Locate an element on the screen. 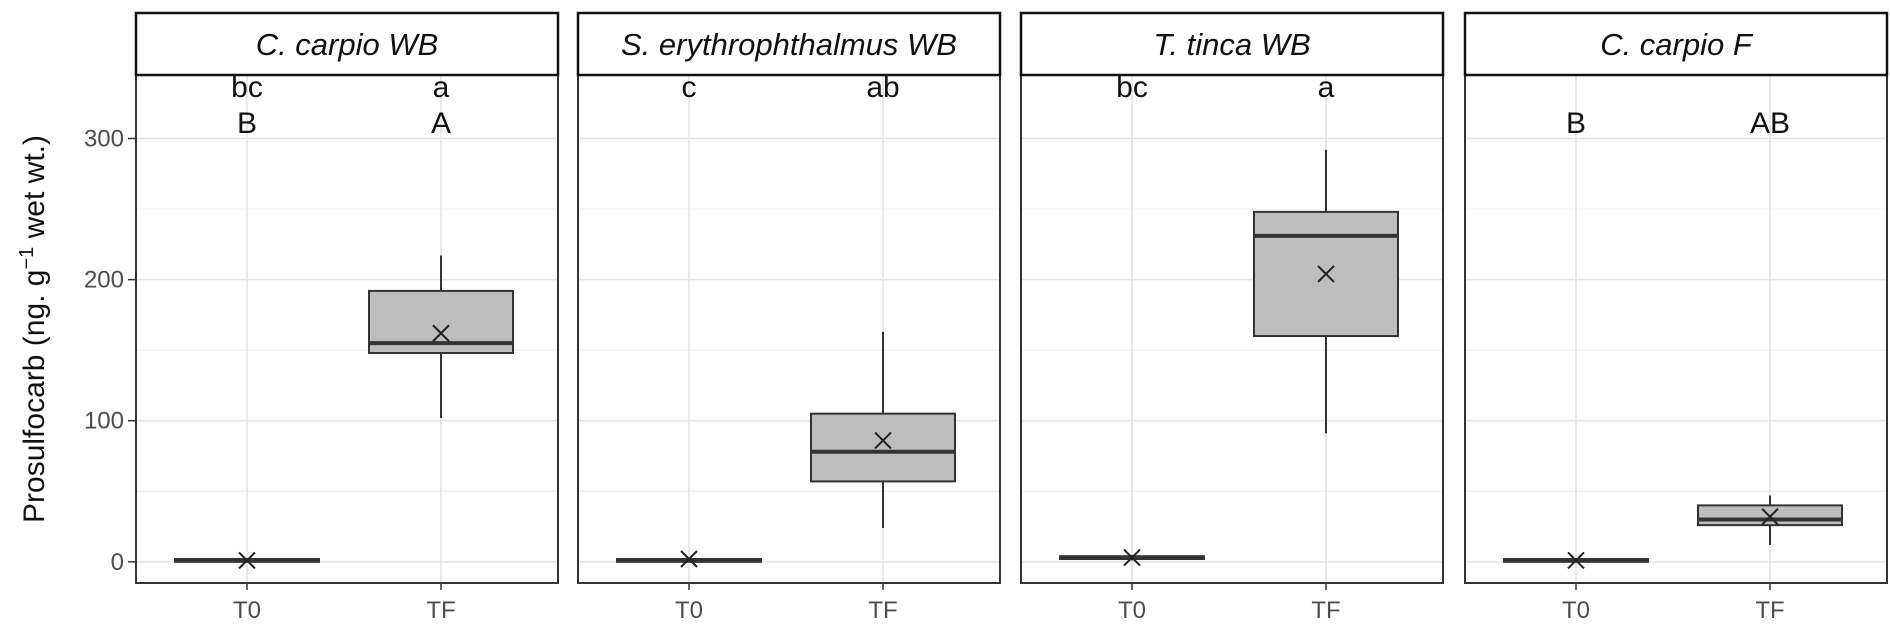  box-iqr is located at coordinates (883, 447).